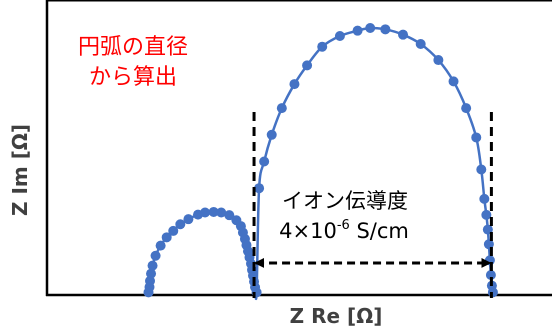 This screenshot has width=552, height=334. I want to click on conductivity-value: 4×10-6 S/cm, so click(344, 230).